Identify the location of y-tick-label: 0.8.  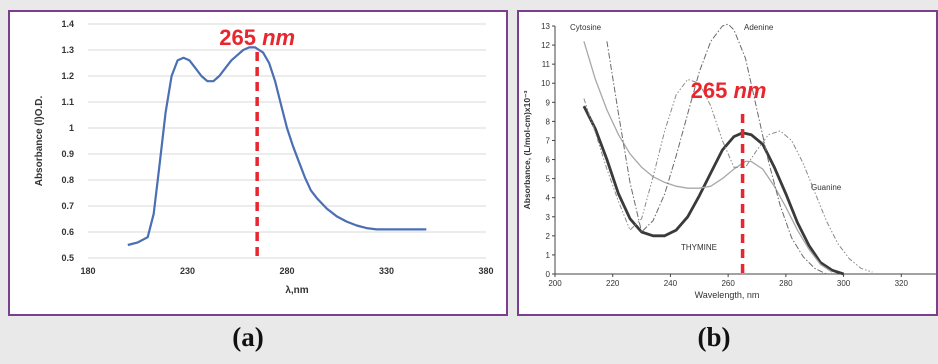
(67, 180).